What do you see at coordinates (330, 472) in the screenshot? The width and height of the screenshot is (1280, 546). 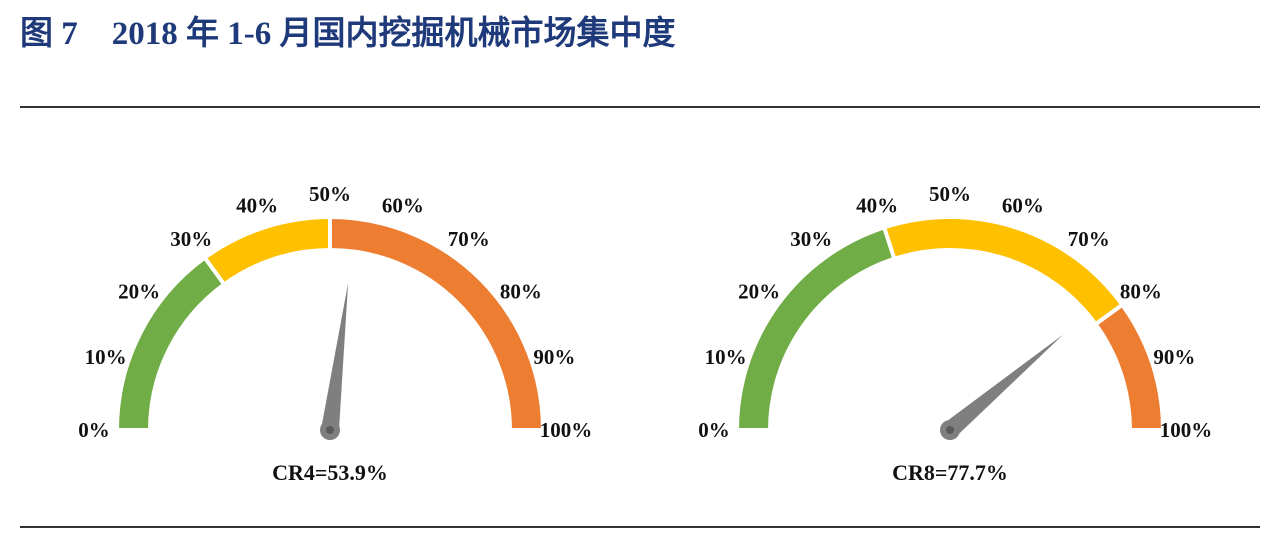 I see `gauge-value-label: CR4=53.9%` at bounding box center [330, 472].